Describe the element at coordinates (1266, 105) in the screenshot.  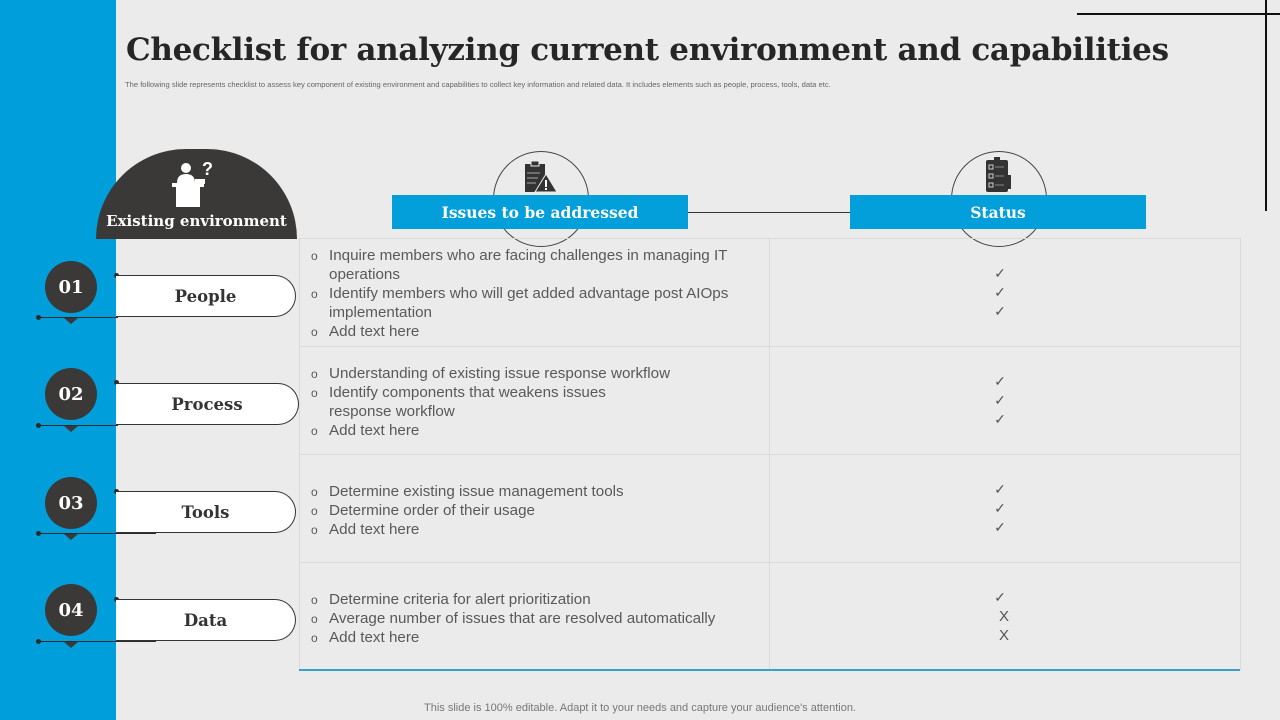
I see `corner-line-vertical` at that location.